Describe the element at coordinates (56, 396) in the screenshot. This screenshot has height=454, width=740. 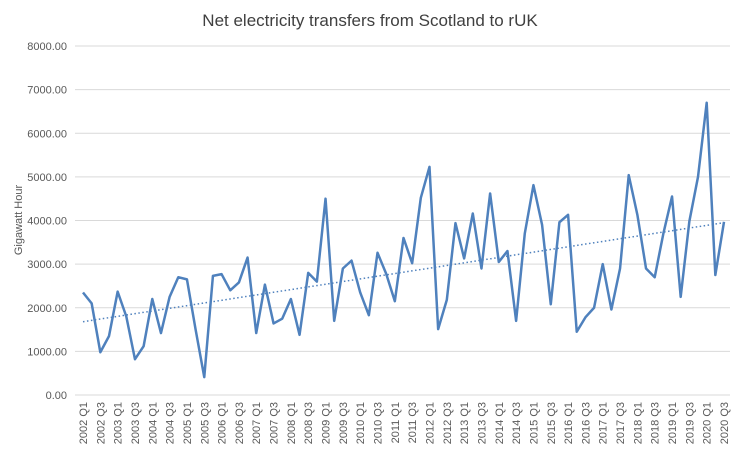
I see `y-tick-label: 0.00` at that location.